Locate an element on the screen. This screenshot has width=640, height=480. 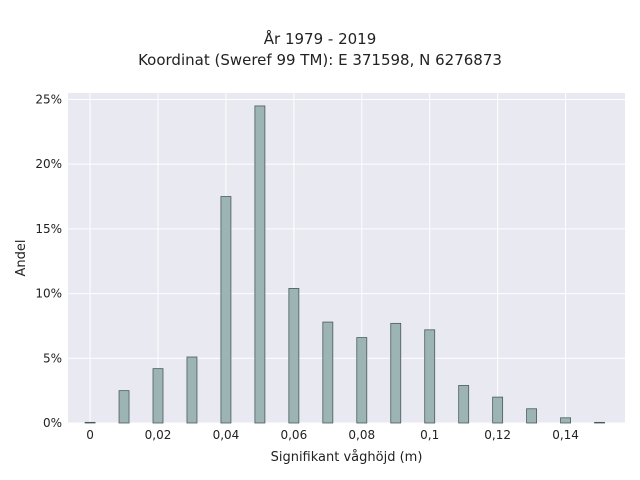
y-tick-label: 5% is located at coordinates (52, 358).